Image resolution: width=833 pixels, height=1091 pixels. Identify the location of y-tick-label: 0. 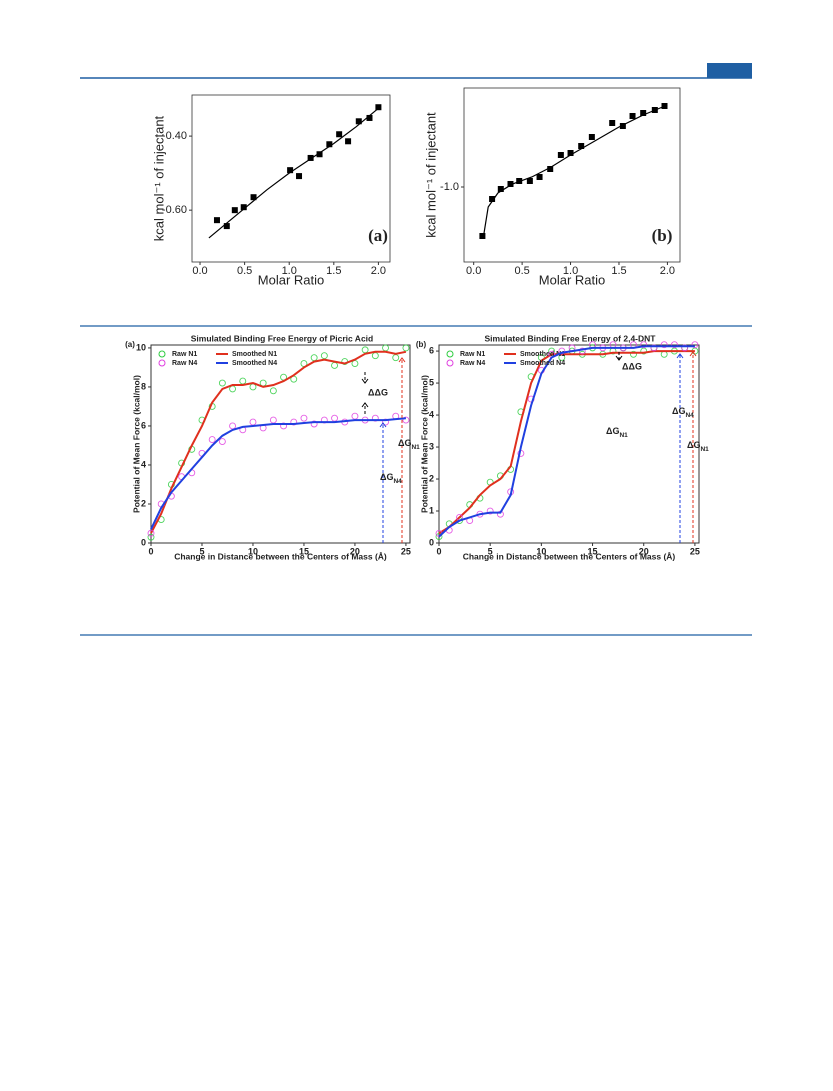
(431, 542).